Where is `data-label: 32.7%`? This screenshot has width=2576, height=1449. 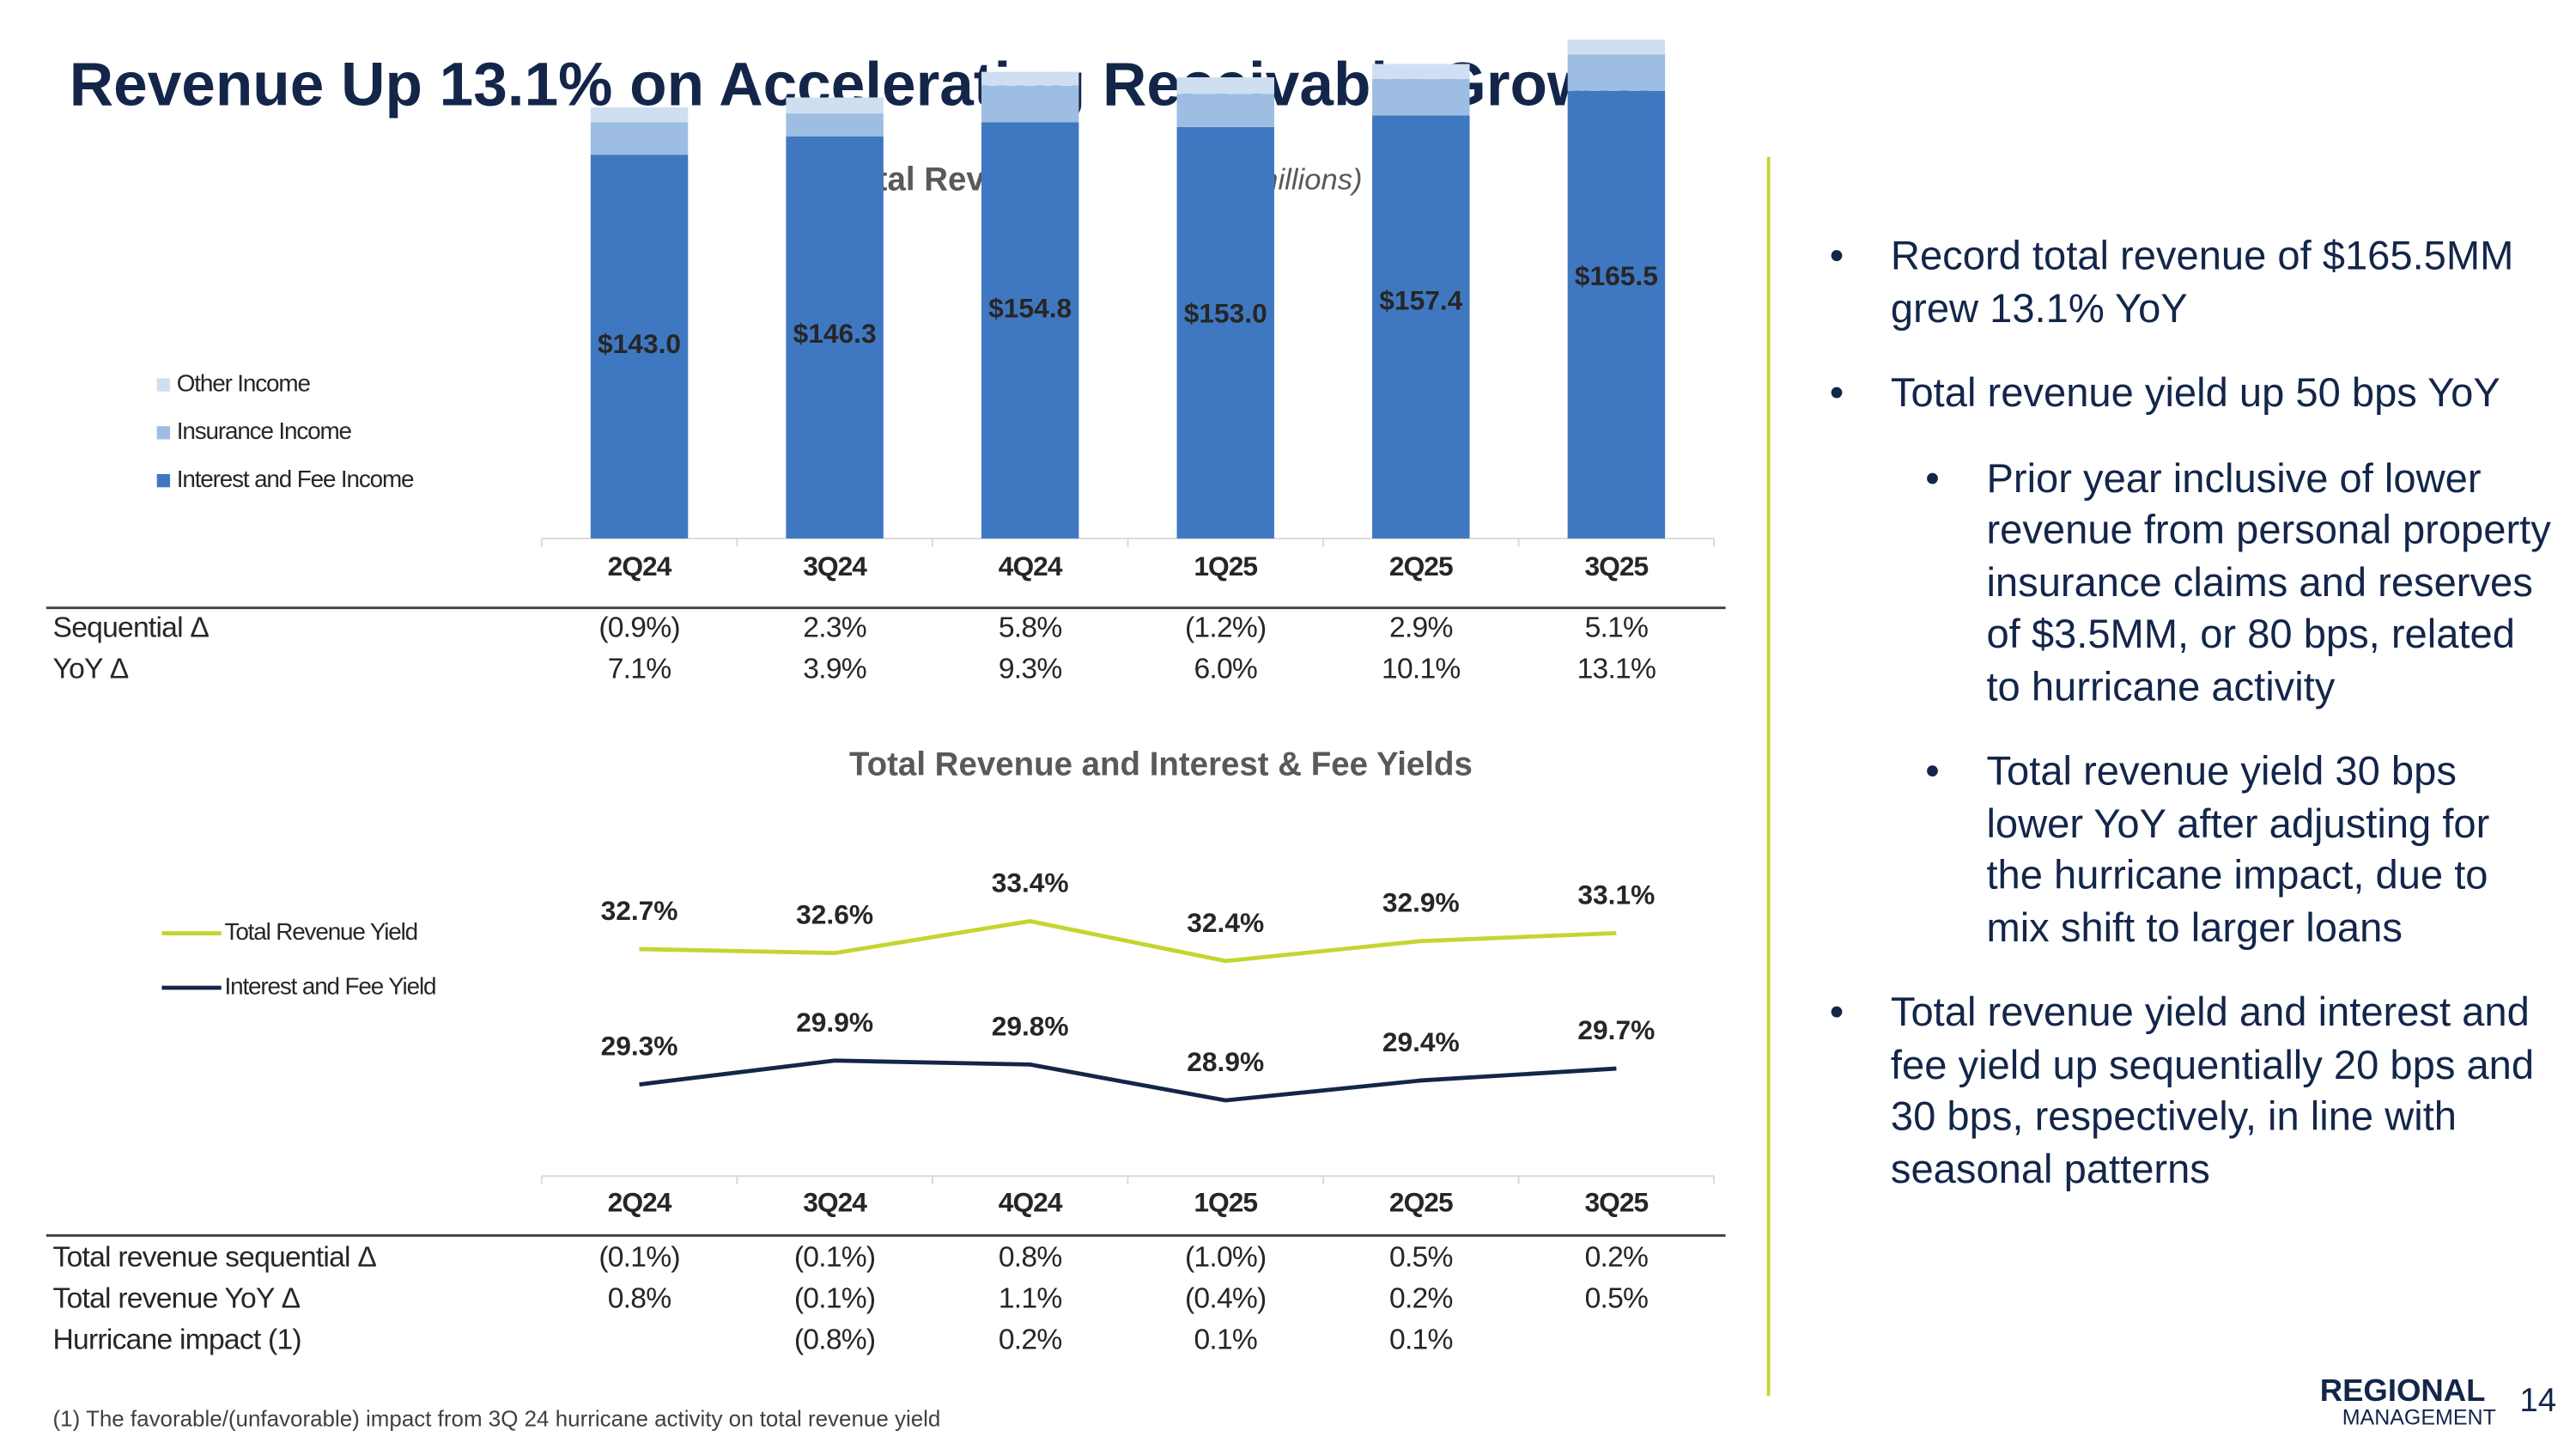 data-label: 32.7% is located at coordinates (640, 910).